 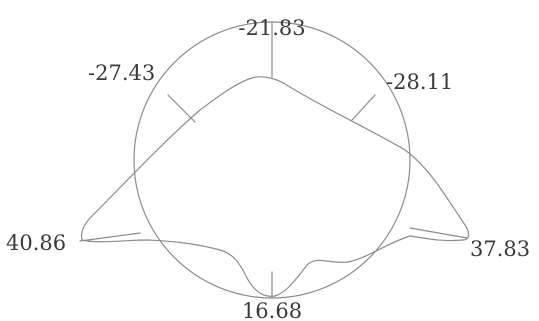 What do you see at coordinates (36, 243) in the screenshot?
I see `value-label-left: 40.86` at bounding box center [36, 243].